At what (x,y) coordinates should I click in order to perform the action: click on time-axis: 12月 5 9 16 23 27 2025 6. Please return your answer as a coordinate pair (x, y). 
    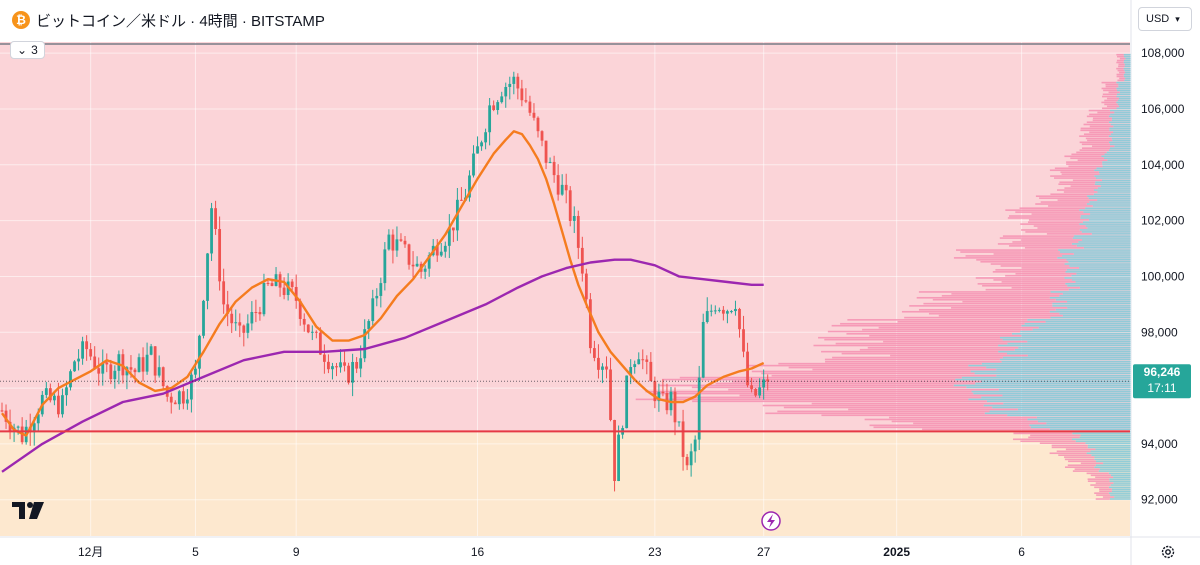
    Looking at the image, I should click on (600, 547).